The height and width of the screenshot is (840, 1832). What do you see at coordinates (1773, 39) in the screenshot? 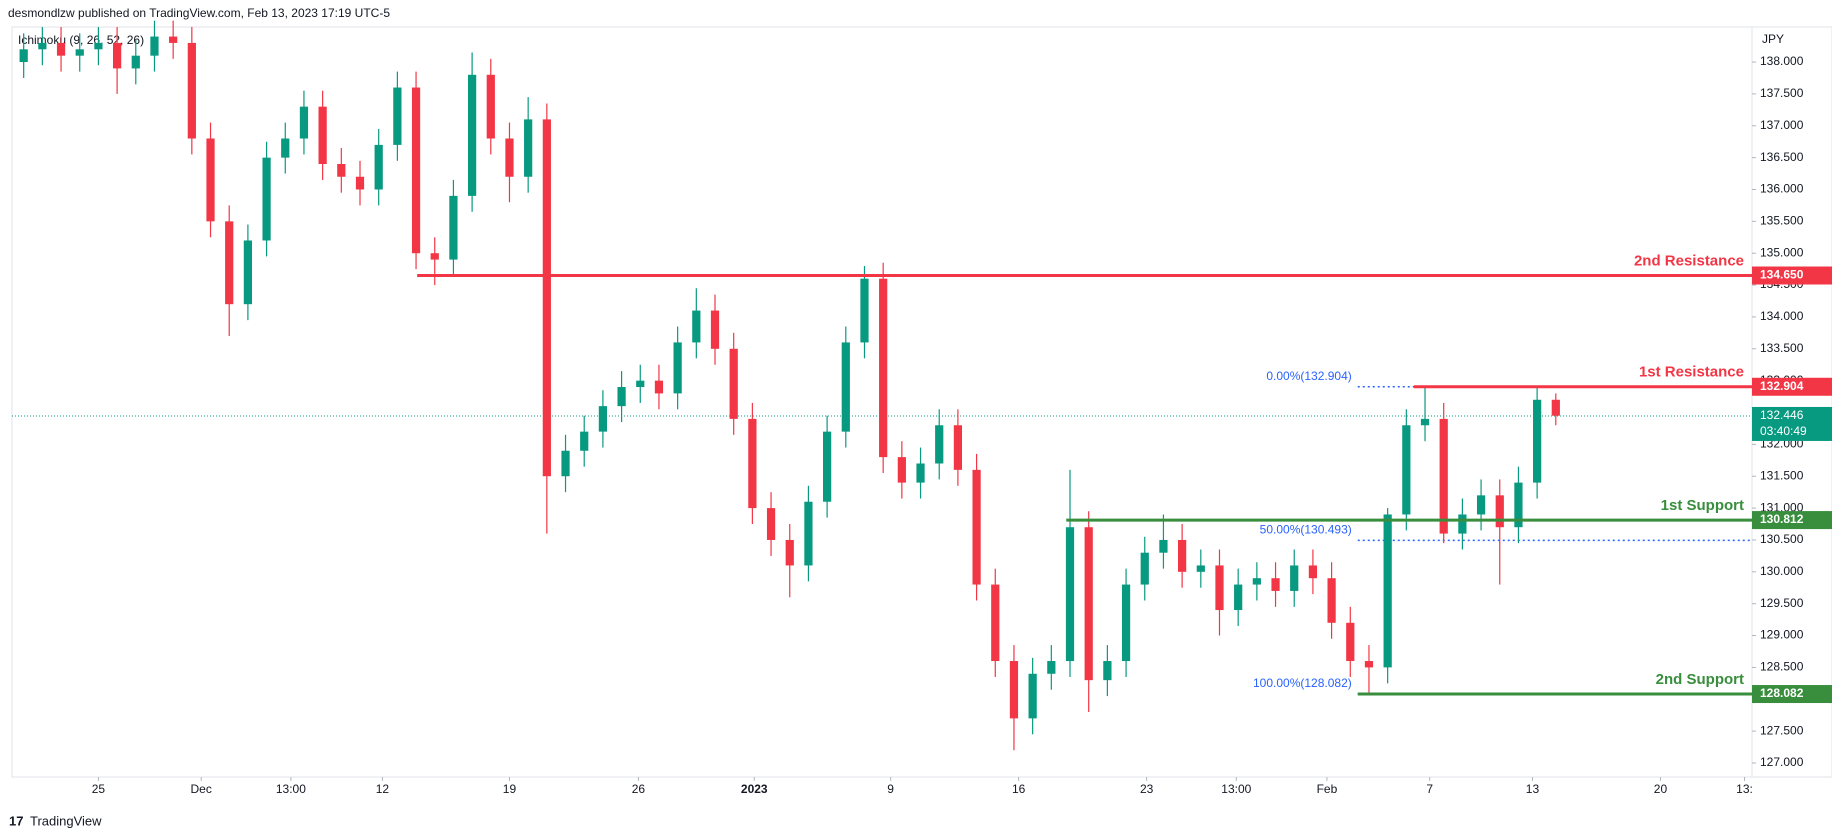
I see `currency: JPY` at bounding box center [1773, 39].